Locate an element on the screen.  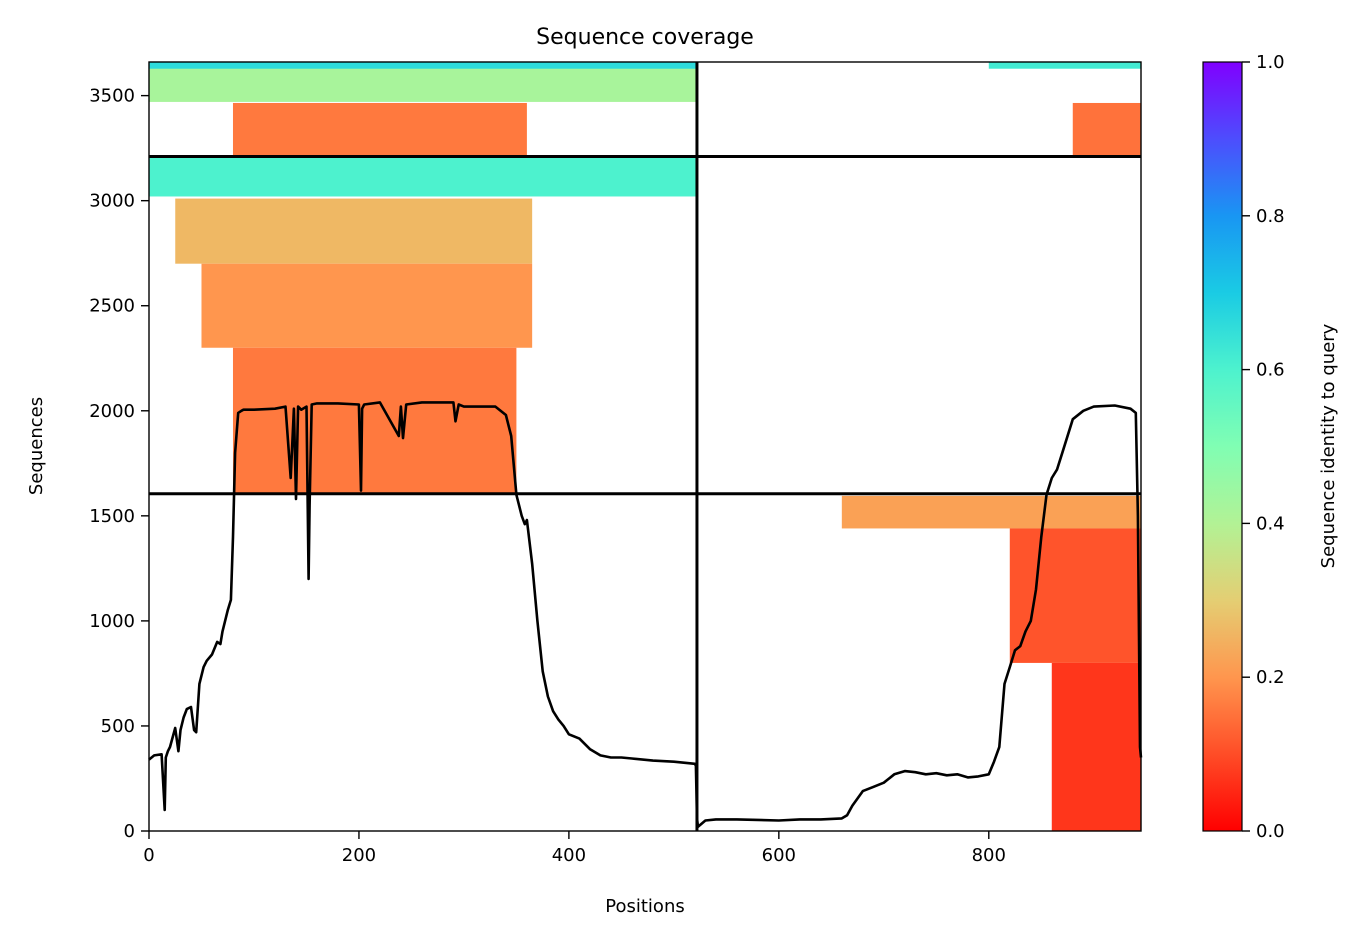
x-tick-label-0: 0 is located at coordinates (148, 855).